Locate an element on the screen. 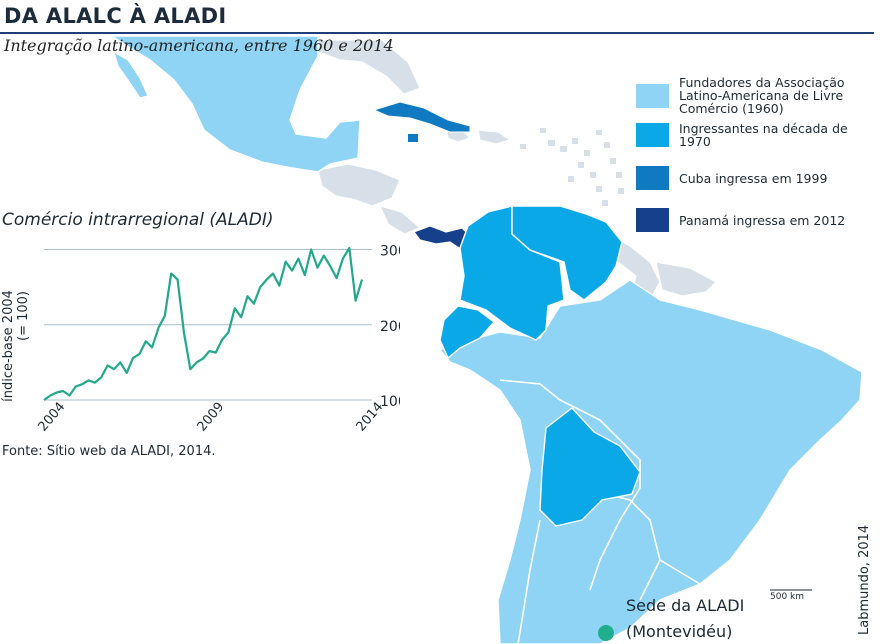 This screenshot has height=644, width=888. y-tick-label: 200 is located at coordinates (390, 327).